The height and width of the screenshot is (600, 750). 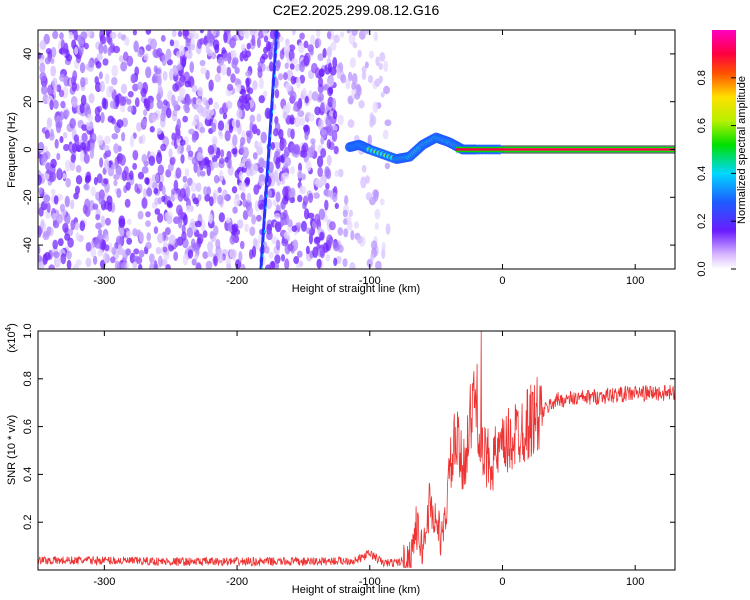 I want to click on y-tick-label: 0.6, so click(x=28, y=426).